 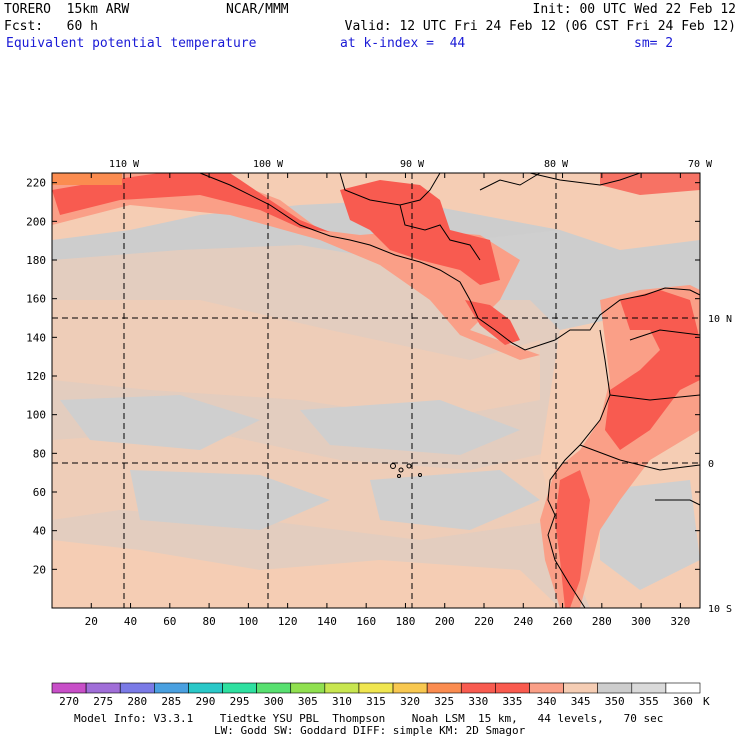 I want to click on x-tick-label: 300, so click(x=641, y=621).